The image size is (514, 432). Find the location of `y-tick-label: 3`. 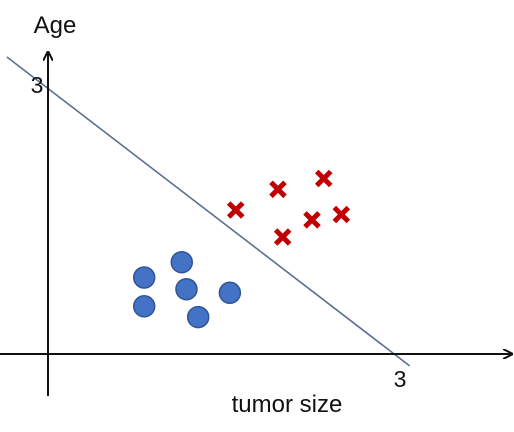

y-tick-label: 3 is located at coordinates (37, 85).